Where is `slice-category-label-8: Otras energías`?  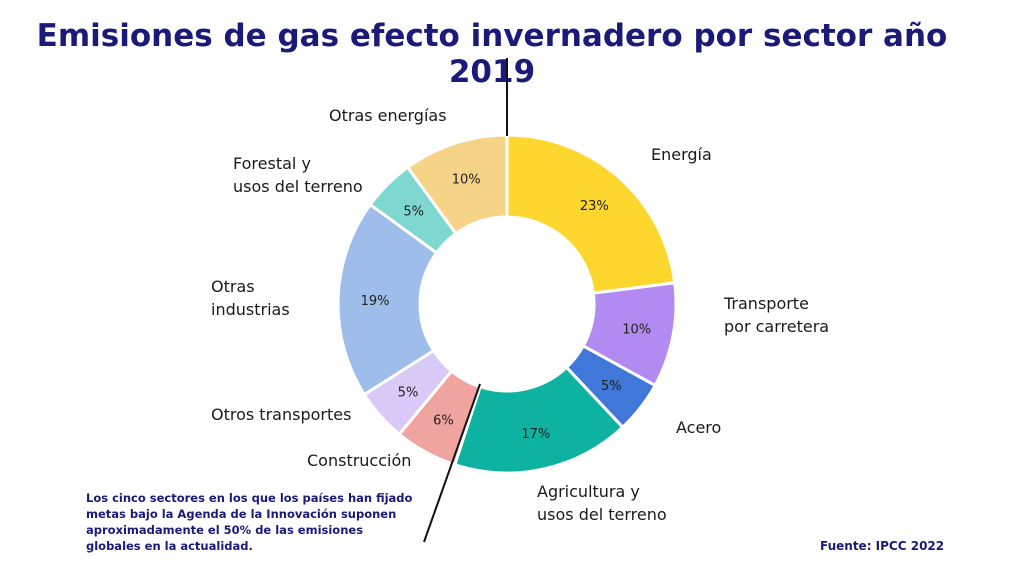 slice-category-label-8: Otras energías is located at coordinates (388, 115).